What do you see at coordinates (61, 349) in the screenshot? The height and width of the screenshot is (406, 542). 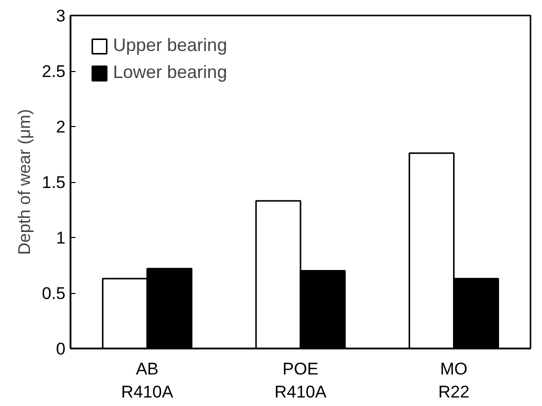 I see `y-tick-label: 0` at bounding box center [61, 349].